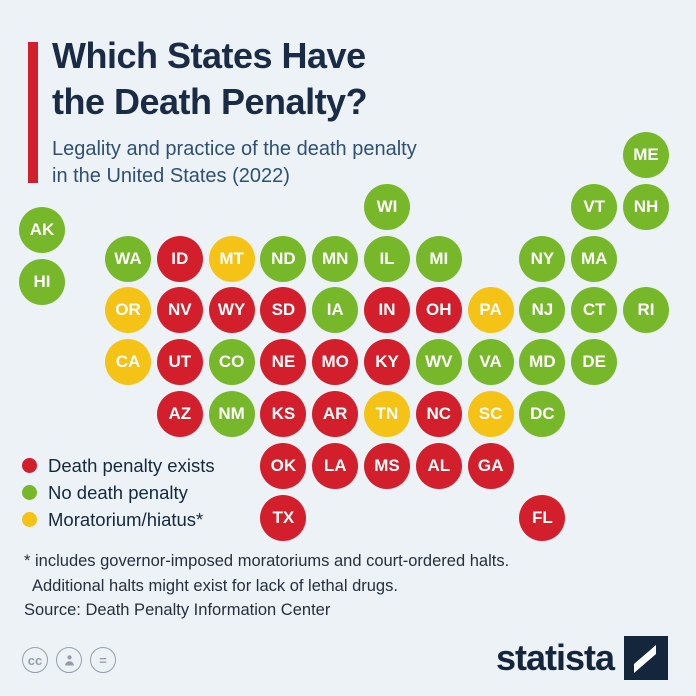 This screenshot has height=696, width=696. Describe the element at coordinates (490, 465) in the screenshot. I see `state-tile-ga: GA` at that location.